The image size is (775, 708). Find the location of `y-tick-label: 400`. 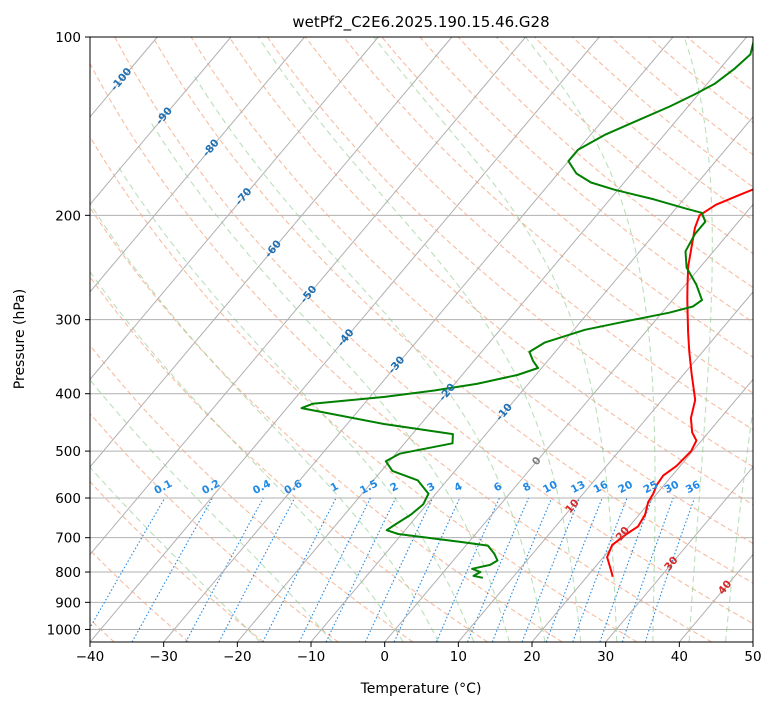

y-tick-label: 400 is located at coordinates (68, 395).